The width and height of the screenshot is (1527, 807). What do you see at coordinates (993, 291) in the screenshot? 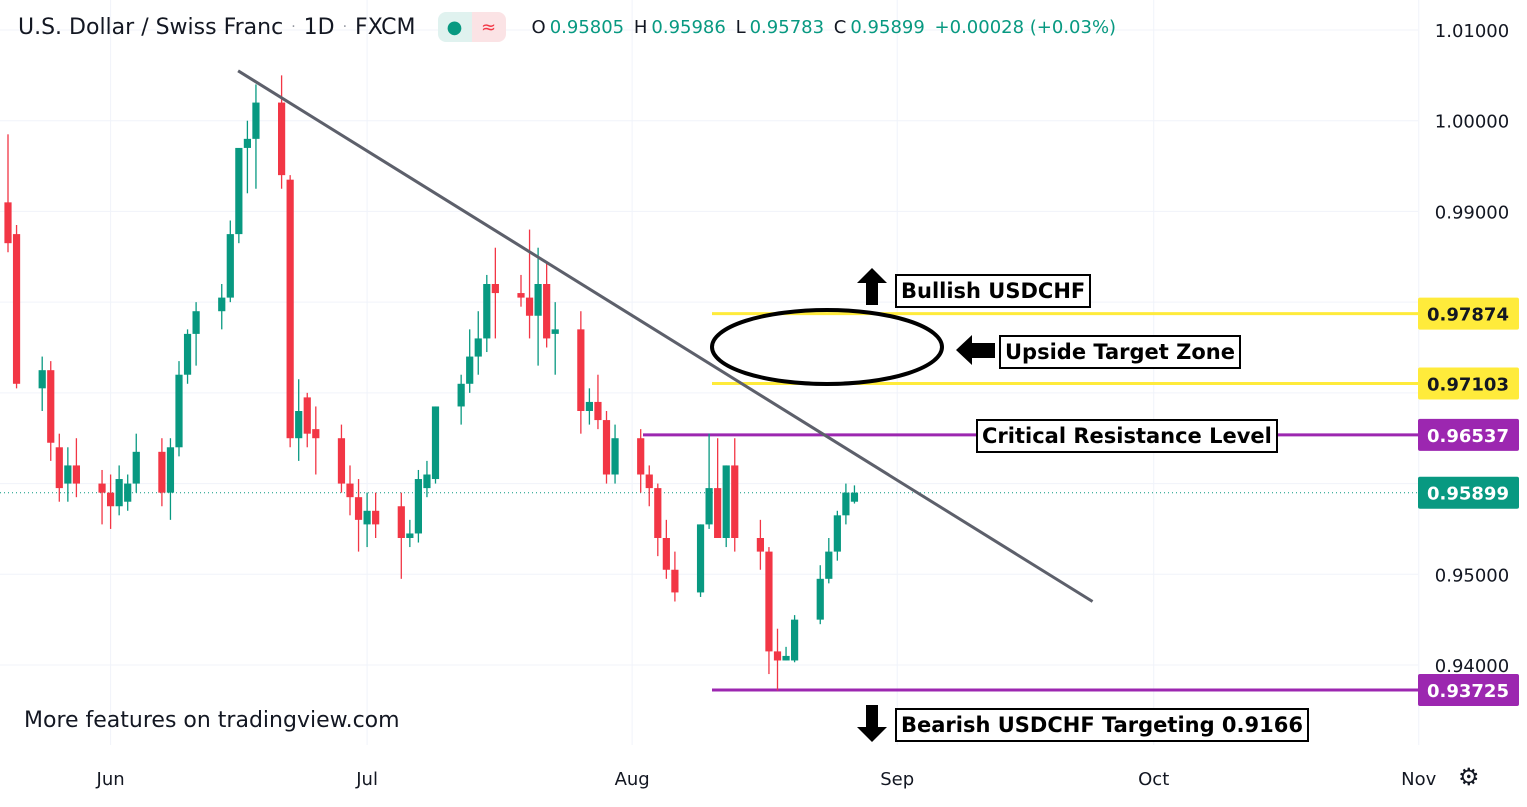
I see `bullish-annotation: Bullish USDCHF` at bounding box center [993, 291].